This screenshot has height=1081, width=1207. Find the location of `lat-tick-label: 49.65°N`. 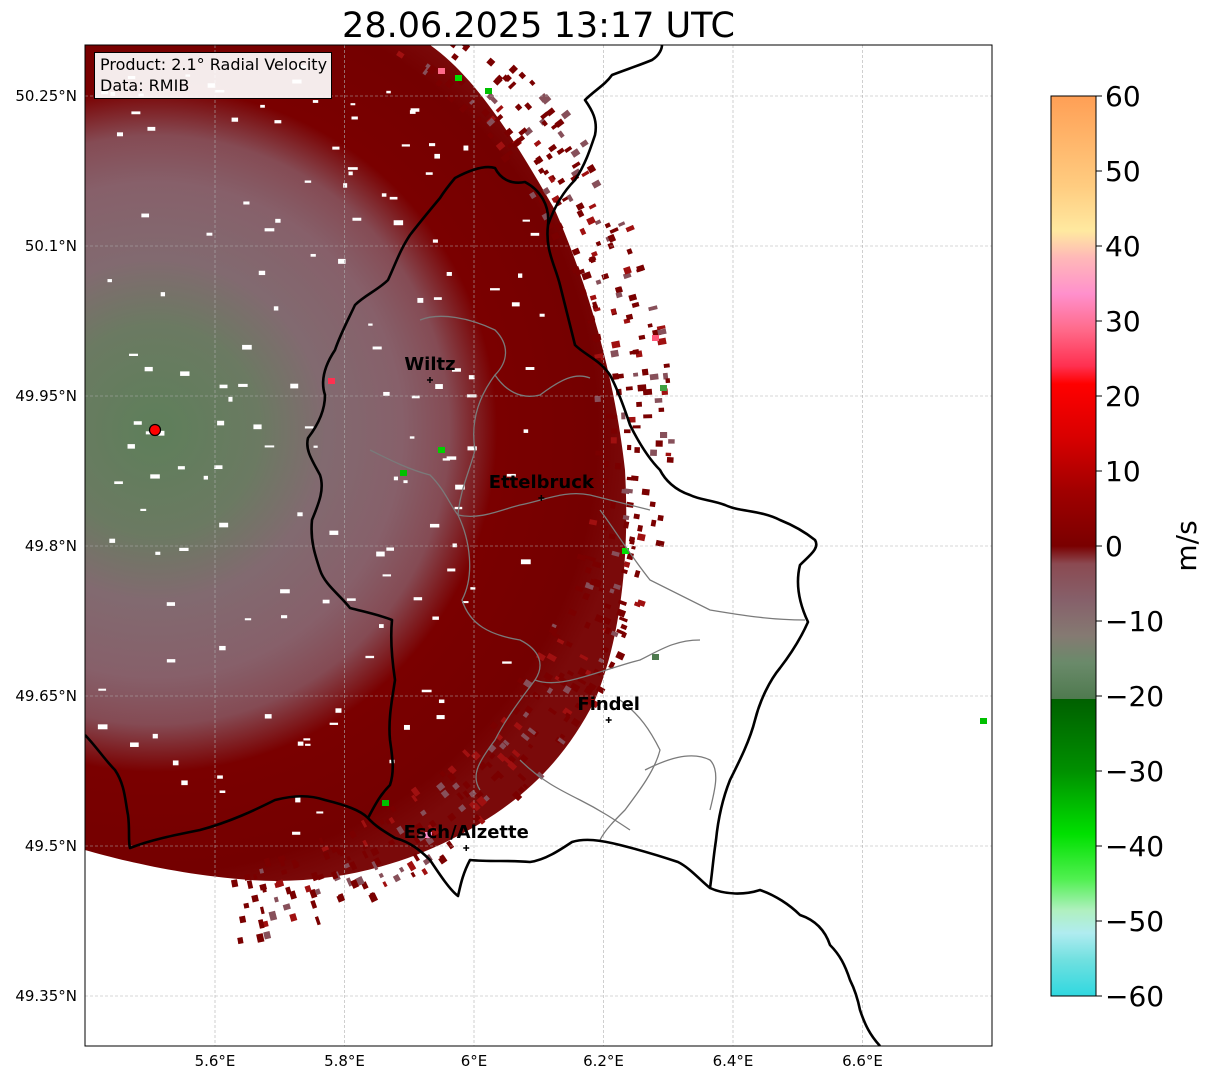

lat-tick-label: 49.65°N is located at coordinates (46, 696).